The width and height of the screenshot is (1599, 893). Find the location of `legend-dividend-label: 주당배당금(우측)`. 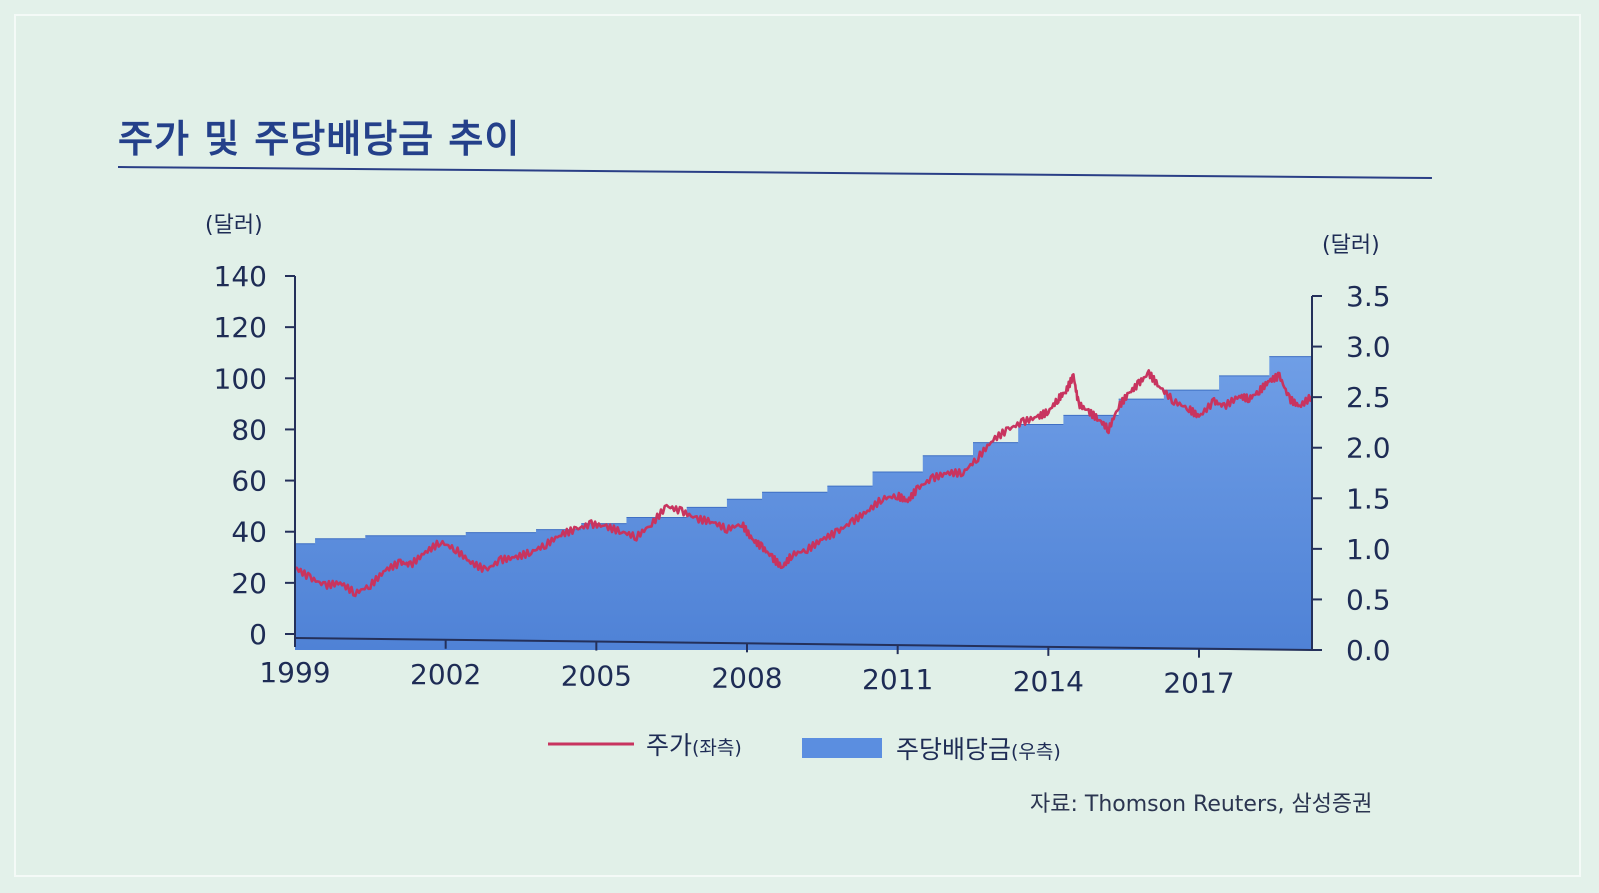

legend-dividend-label: 주당배당금(우측) is located at coordinates (978, 749).